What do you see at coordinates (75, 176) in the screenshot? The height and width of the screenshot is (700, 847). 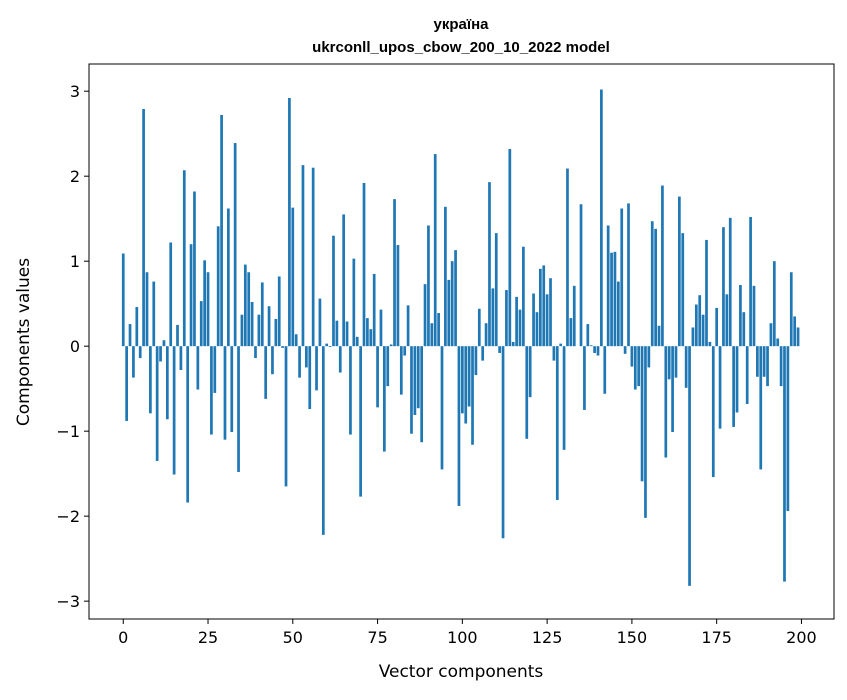 I see `y-tick-label: 2` at bounding box center [75, 176].